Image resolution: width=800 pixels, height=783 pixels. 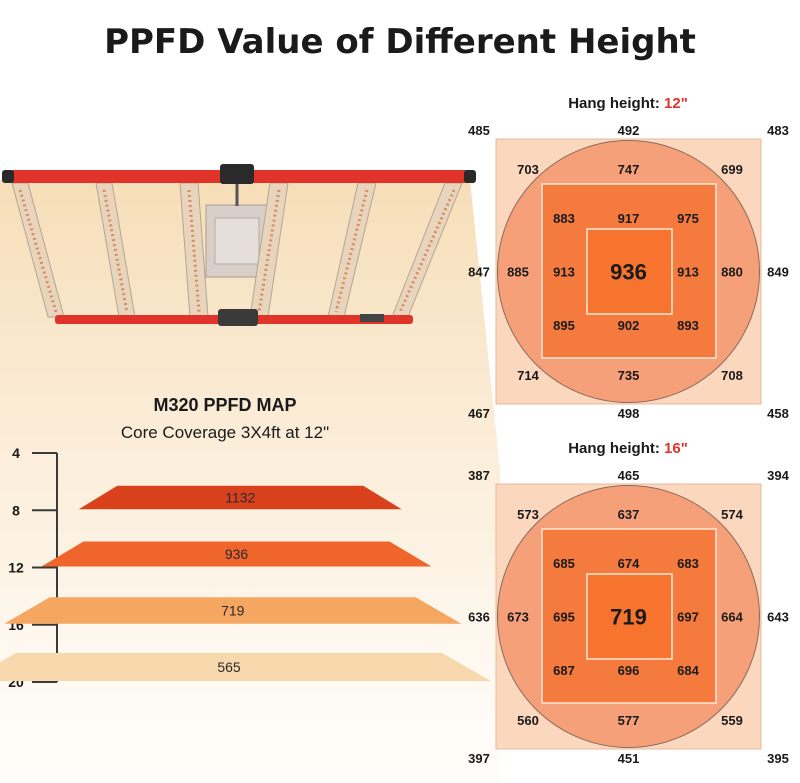 What do you see at coordinates (564, 218) in the screenshot?
I see `map-value: 883` at bounding box center [564, 218].